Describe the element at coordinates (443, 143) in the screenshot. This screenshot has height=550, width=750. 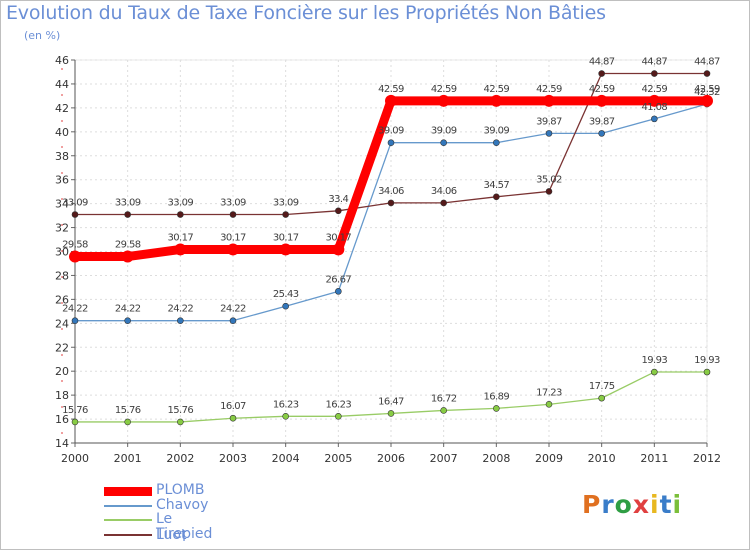
I see `point-chavoy-2007` at that location.